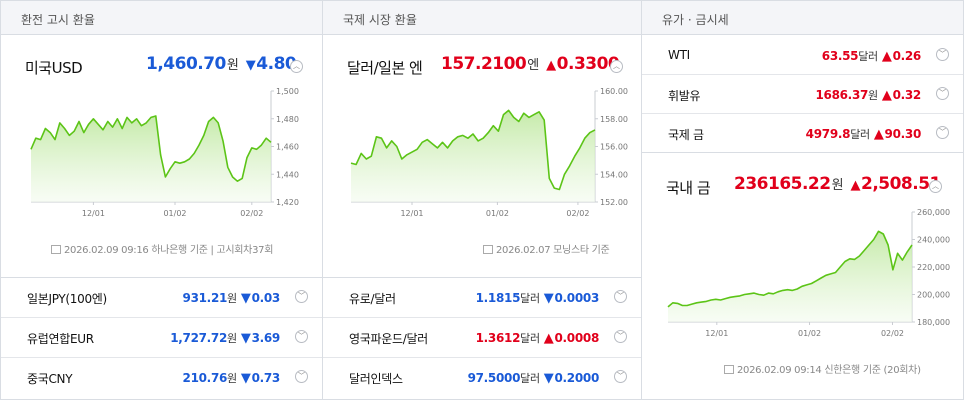 This screenshot has height=400, width=964. I want to click on y-tick-label: 1,480, so click(287, 119).